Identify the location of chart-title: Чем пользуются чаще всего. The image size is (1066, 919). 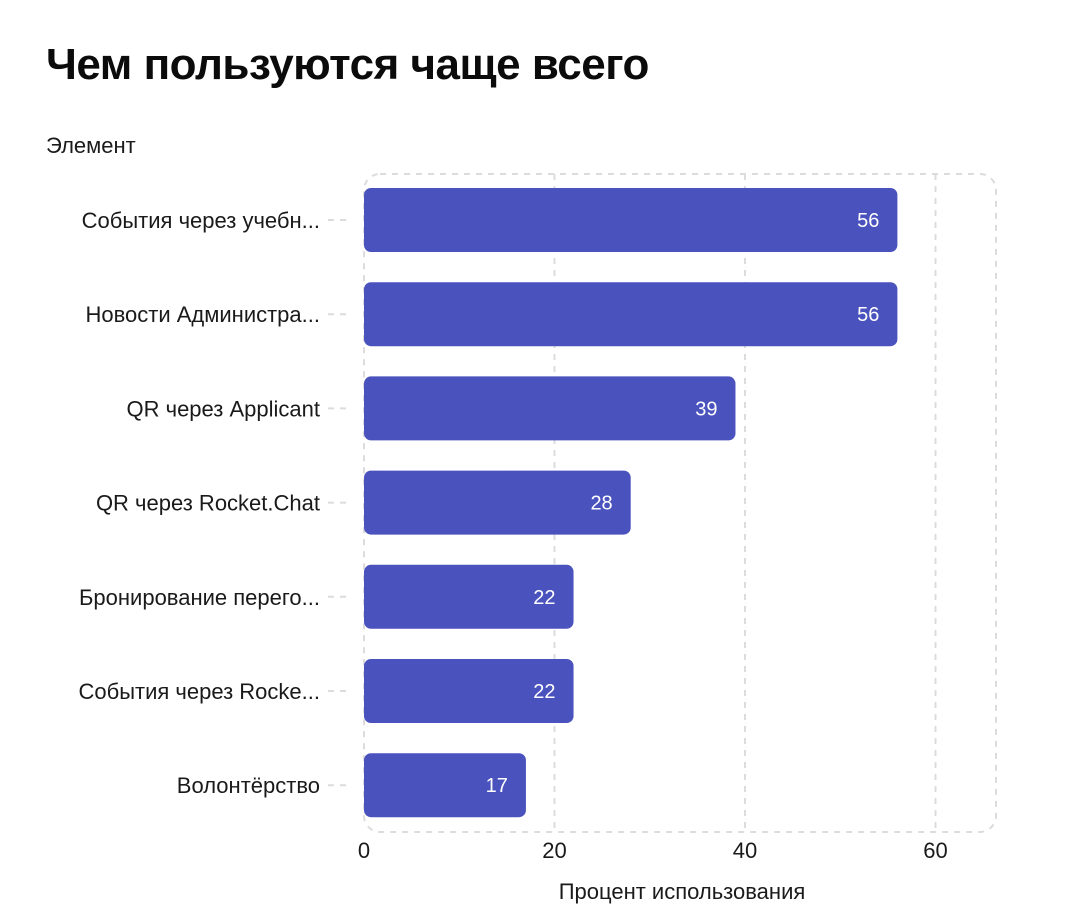
(347, 64).